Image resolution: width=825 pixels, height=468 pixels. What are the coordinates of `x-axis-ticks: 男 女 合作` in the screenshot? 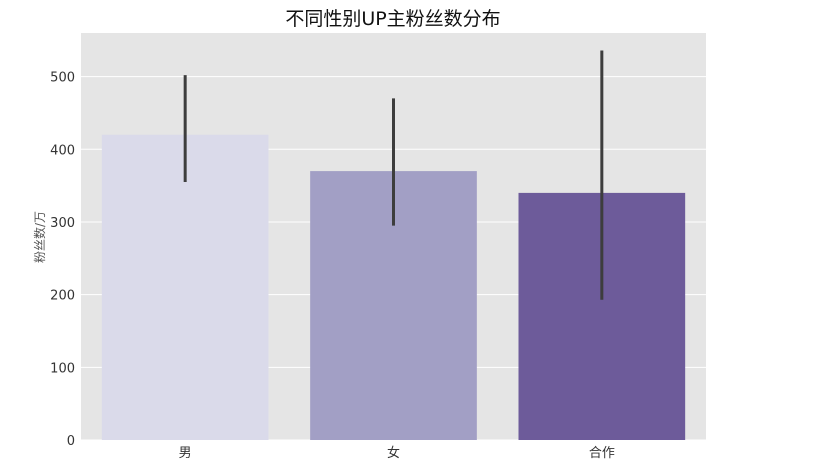 It's located at (397, 453).